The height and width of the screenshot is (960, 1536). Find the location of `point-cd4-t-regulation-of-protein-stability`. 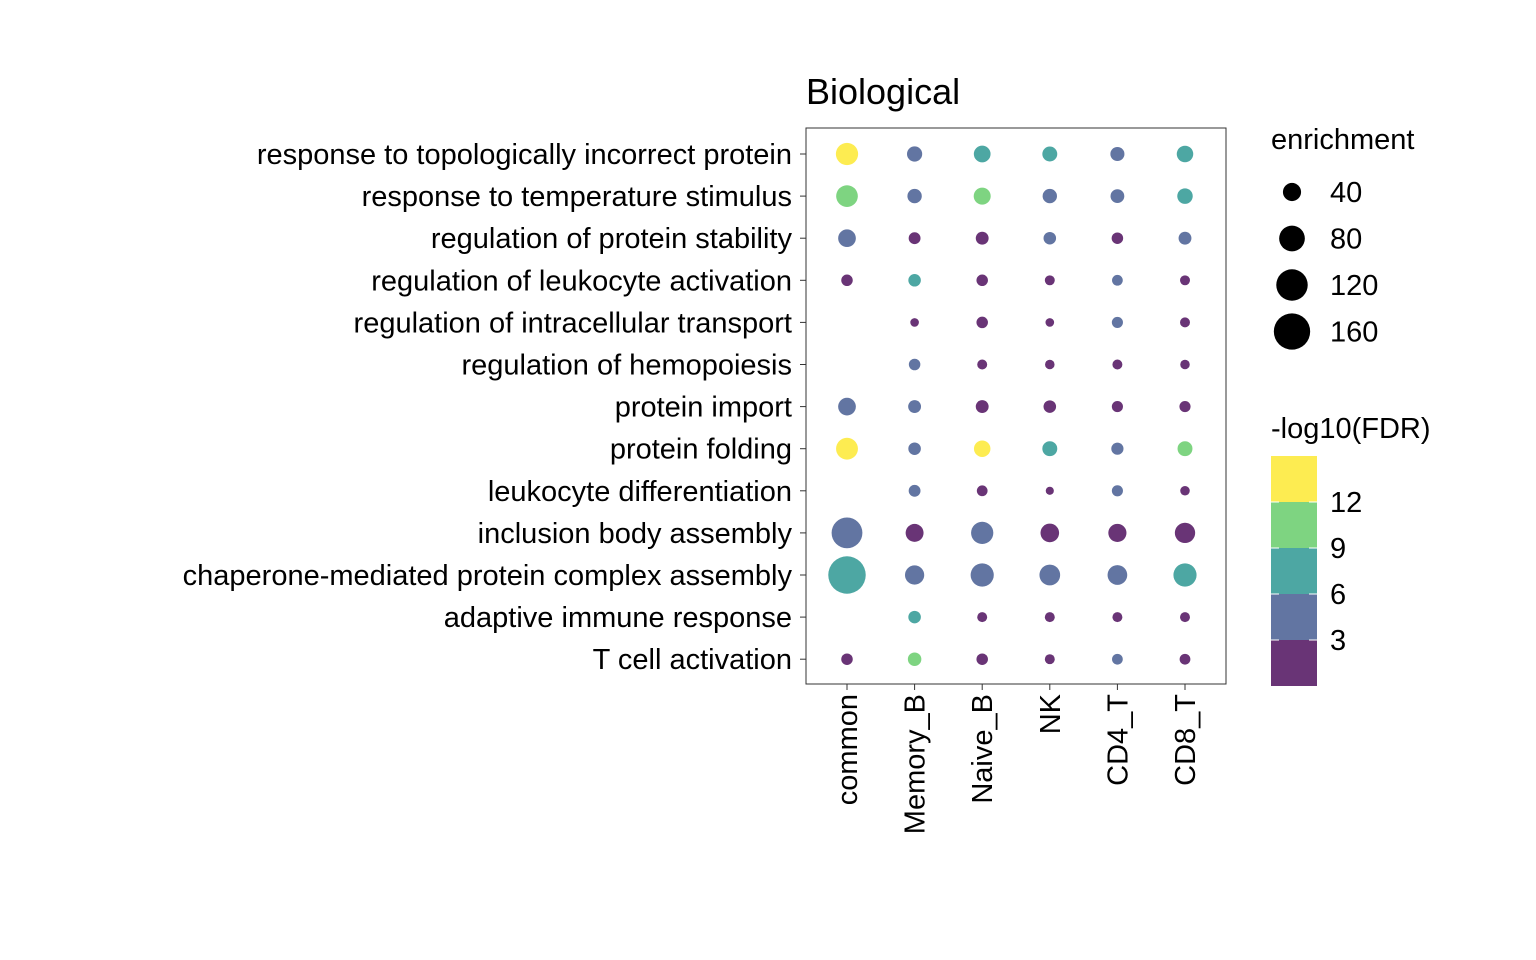

point-cd4-t-regulation-of-protein-stability is located at coordinates (1117, 238).